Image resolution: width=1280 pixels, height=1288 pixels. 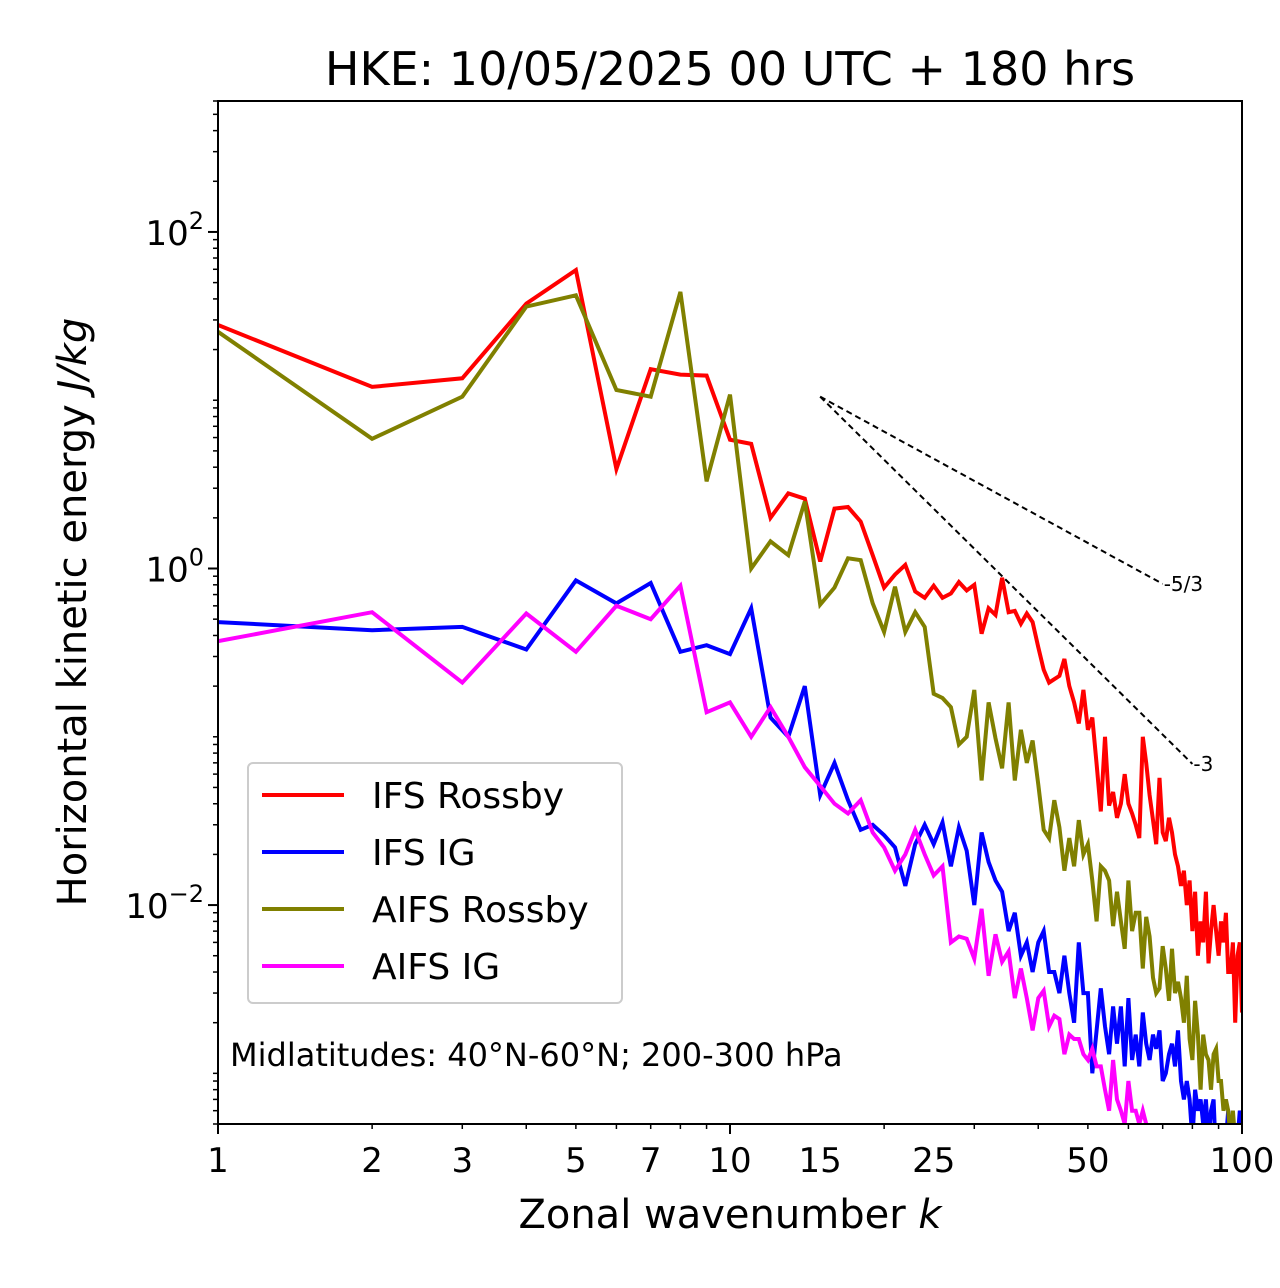 I want to click on chart-title: HKE: 10/05/2025 00 UTC + 180 hrs, so click(x=730, y=69).